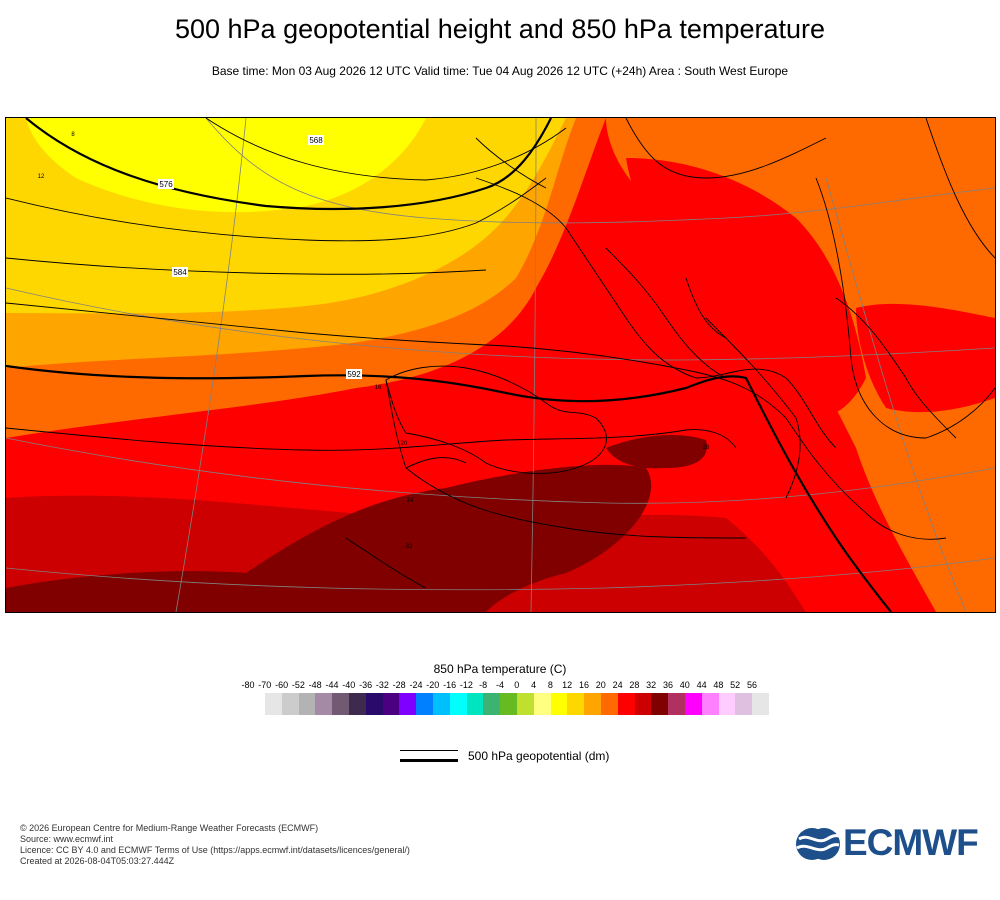 This screenshot has width=1000, height=900. I want to click on thick-line-sample, so click(429, 760).